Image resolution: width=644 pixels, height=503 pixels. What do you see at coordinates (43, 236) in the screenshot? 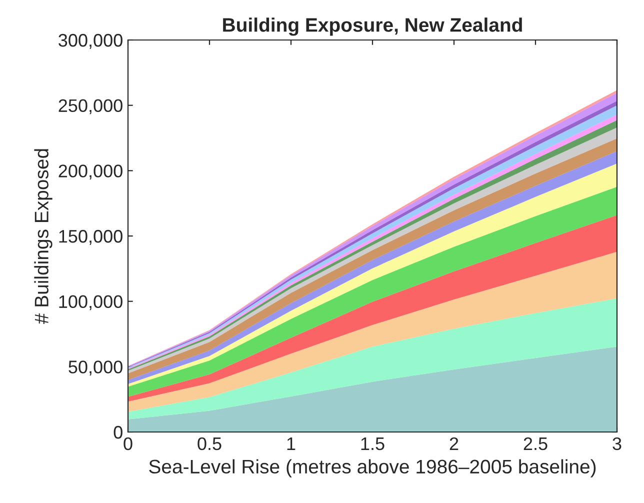
I see `y-axis-title: # Buildings Exposed` at bounding box center [43, 236].